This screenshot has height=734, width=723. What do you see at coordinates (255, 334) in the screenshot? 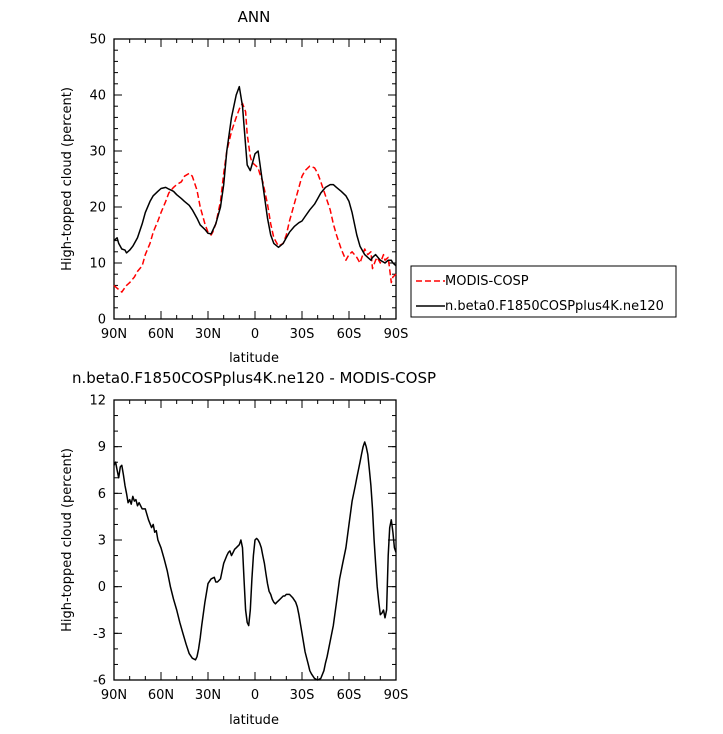
I see `top-x-tick-label: 0` at bounding box center [255, 334].